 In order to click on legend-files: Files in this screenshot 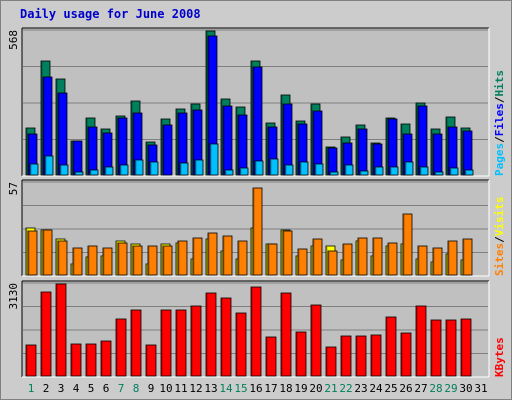, I will do `click(499, 119)`.